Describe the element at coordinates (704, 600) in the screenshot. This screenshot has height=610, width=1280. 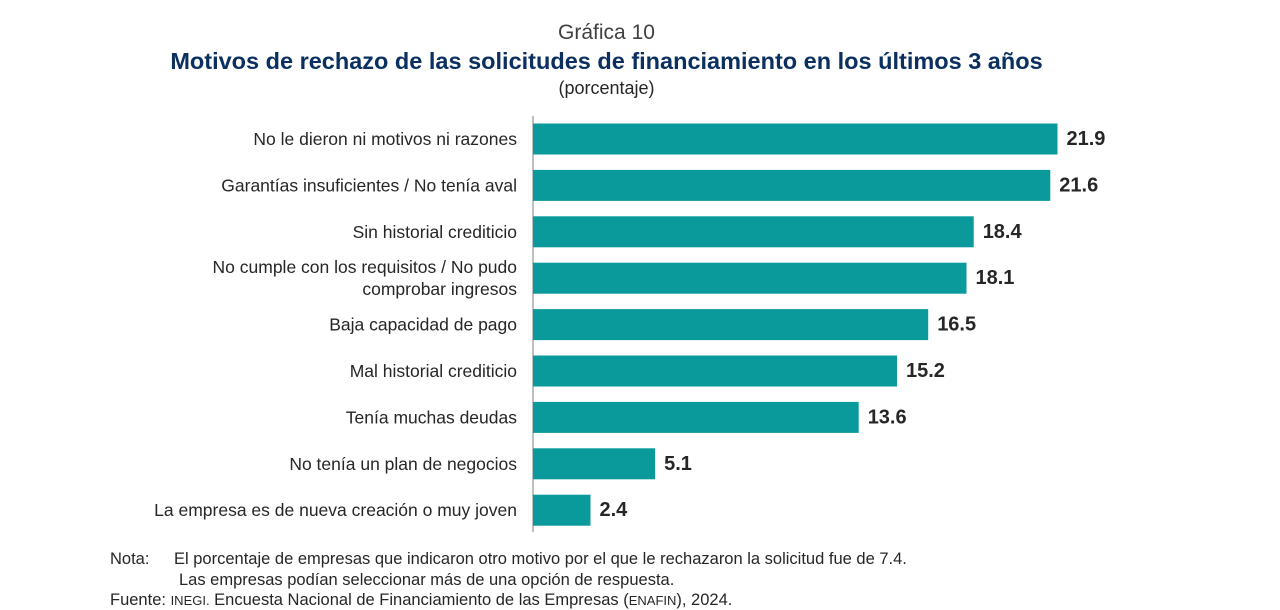
I see `source-text-2: ), 2024.` at that location.